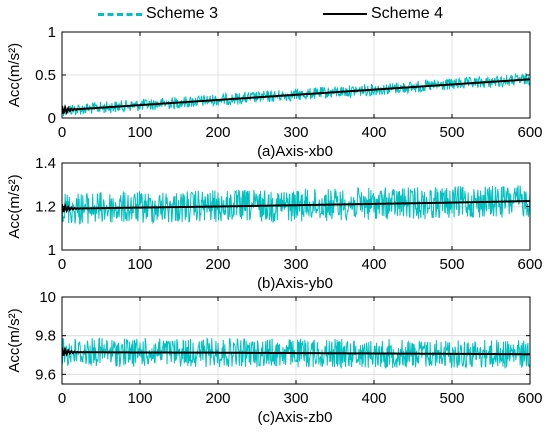  Describe the element at coordinates (45, 207) in the screenshot. I see `y-tick-label: 1.2` at that location.